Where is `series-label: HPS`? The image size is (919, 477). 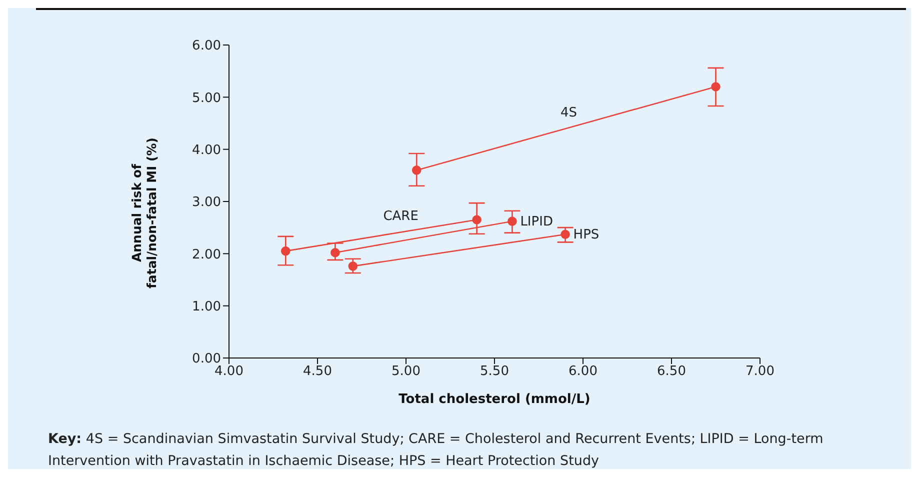 series-label: HPS is located at coordinates (586, 234).